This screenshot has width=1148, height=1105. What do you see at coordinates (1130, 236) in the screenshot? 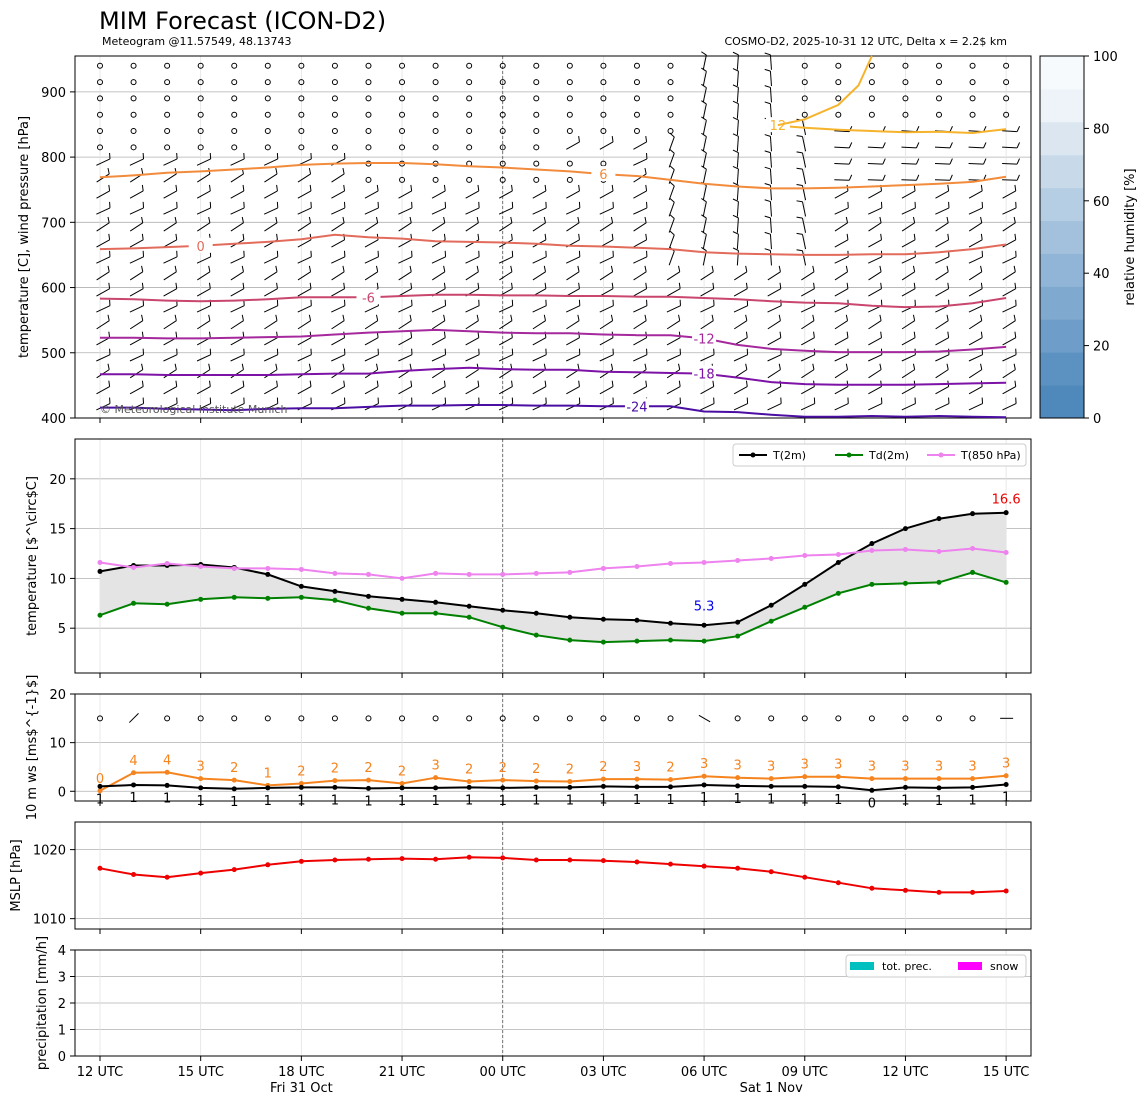
I see `colorbar-label: relative humidity [%]` at bounding box center [1130, 236].